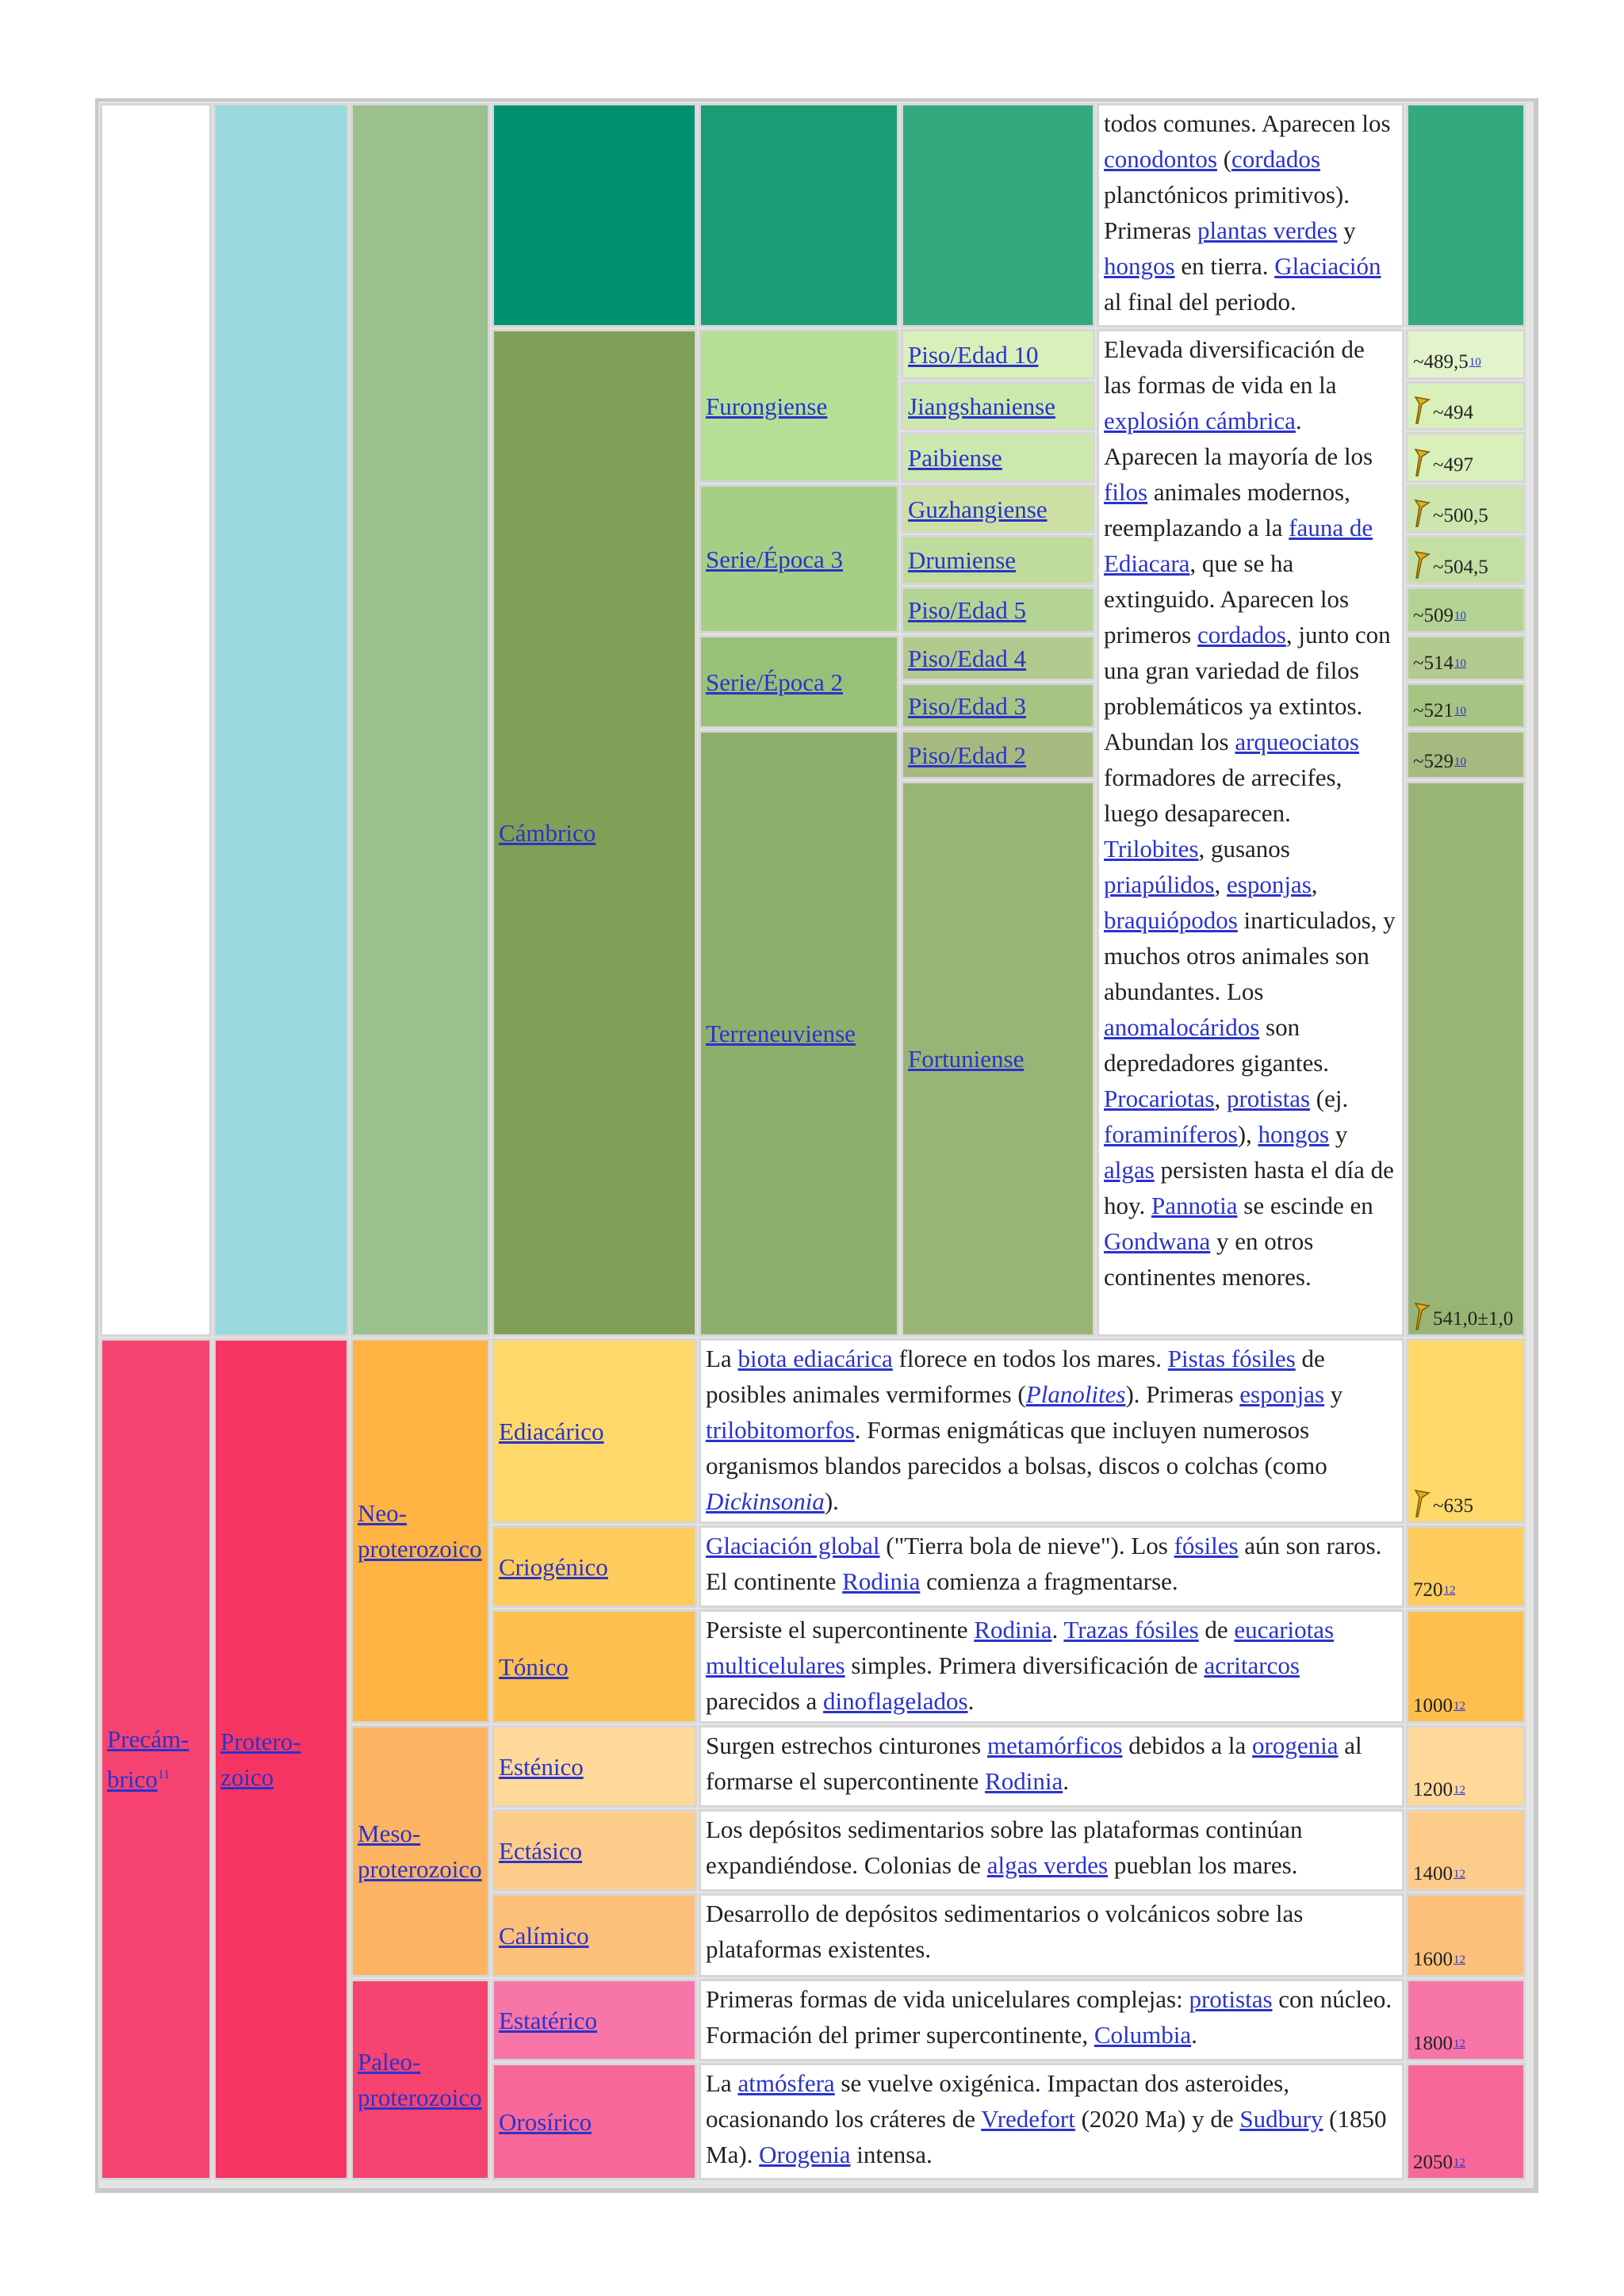  What do you see at coordinates (1055, 1746) in the screenshot?
I see `link-metamorficos: metamórficos` at bounding box center [1055, 1746].